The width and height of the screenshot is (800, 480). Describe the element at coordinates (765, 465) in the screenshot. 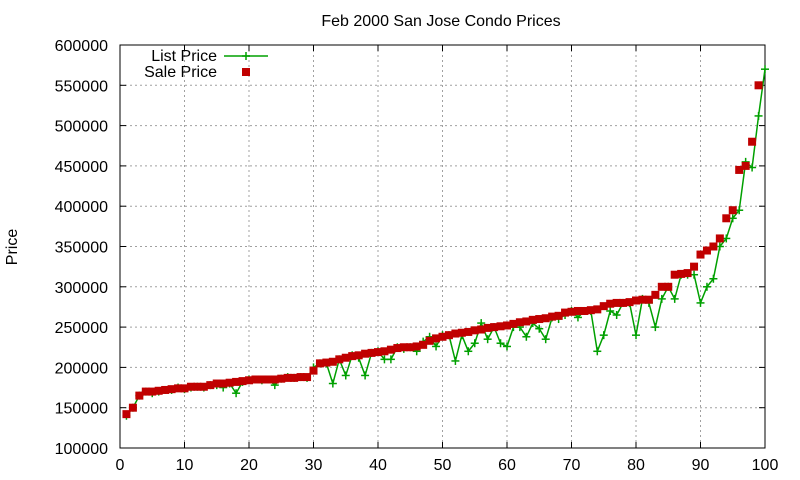

I see `x-tick-label: 100` at that location.